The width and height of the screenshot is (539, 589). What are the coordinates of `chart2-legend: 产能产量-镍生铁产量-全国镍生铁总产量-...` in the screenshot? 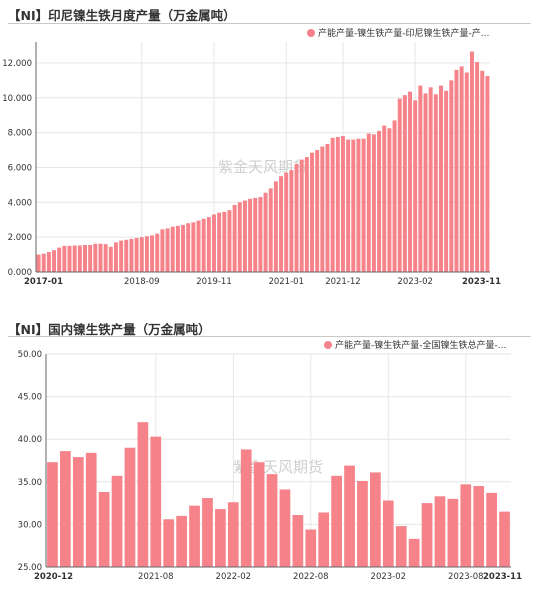 It's located at (415, 344).